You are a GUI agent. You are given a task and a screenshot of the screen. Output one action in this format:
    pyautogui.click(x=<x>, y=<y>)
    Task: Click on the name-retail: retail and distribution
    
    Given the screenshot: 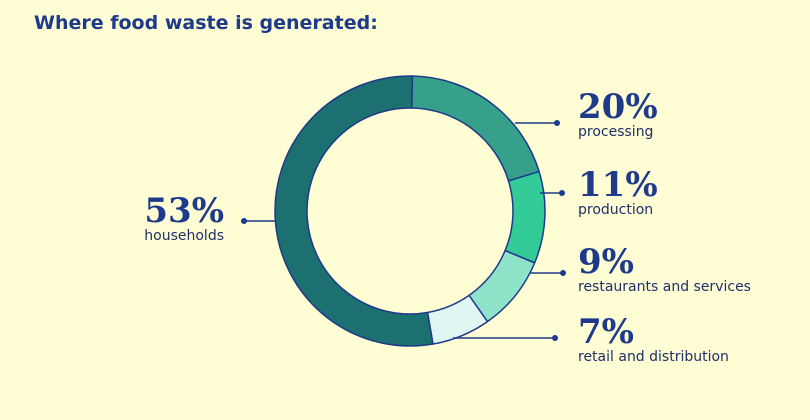 What is the action you would take?
    pyautogui.click(x=653, y=357)
    